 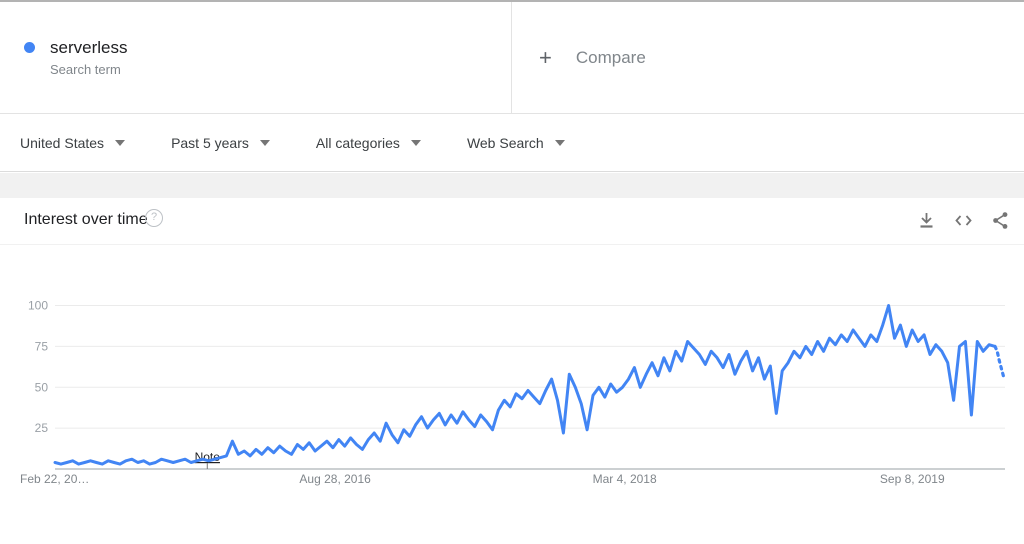 I want to click on widget-header: Interest over time ?, so click(x=512, y=221).